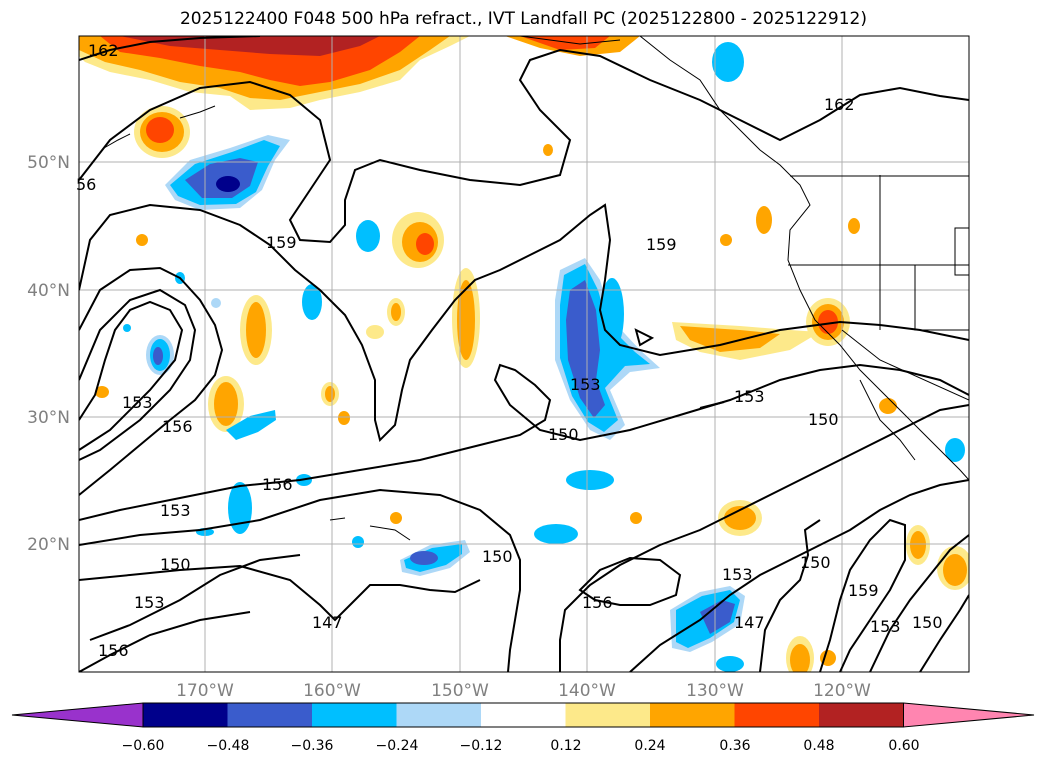 The width and height of the screenshot is (1047, 765). Describe the element at coordinates (205, 691) in the screenshot. I see `lon-tick-label: 170°W` at that location.